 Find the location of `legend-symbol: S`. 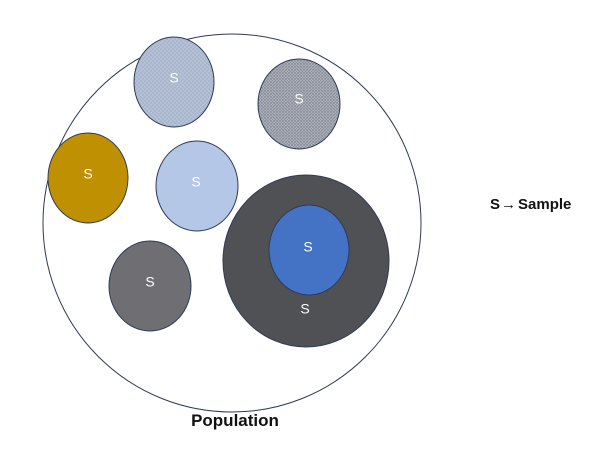

legend-symbol: S is located at coordinates (495, 204).